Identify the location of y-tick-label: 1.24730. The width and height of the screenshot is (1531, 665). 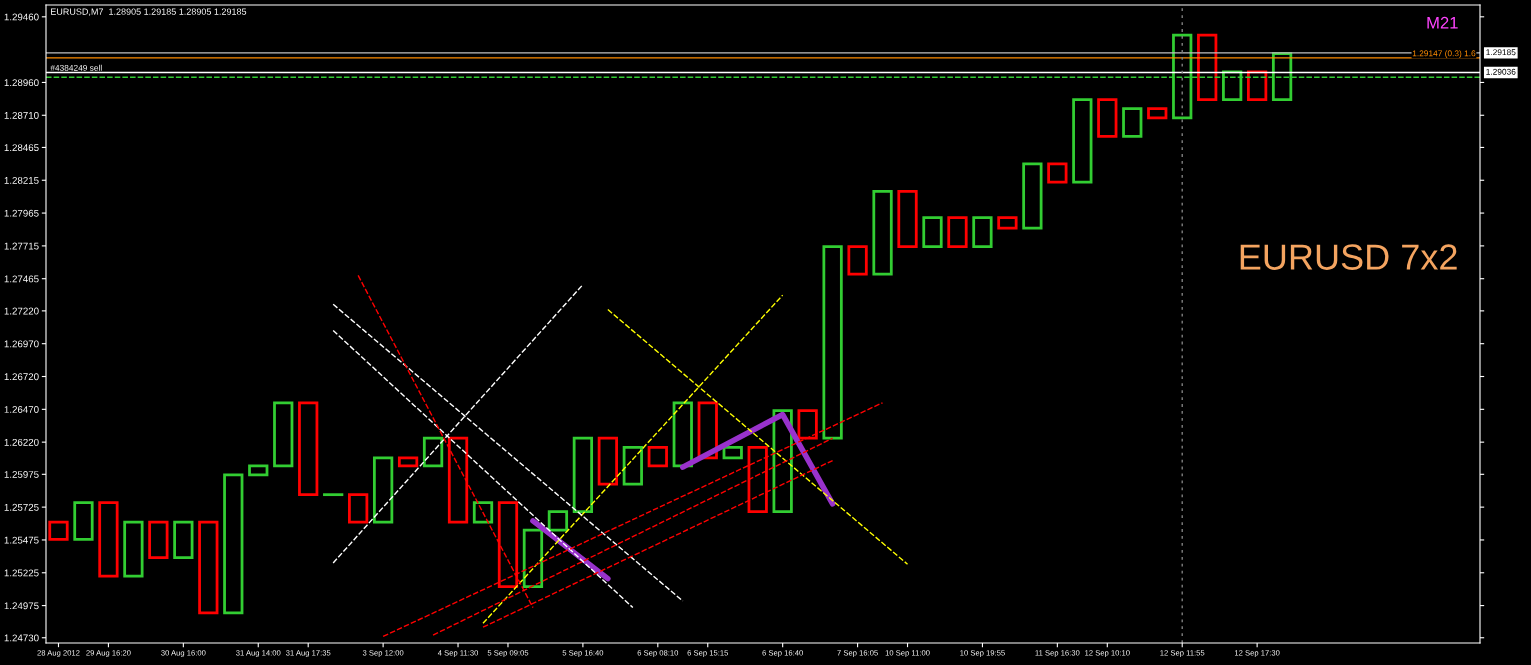
(21, 638).